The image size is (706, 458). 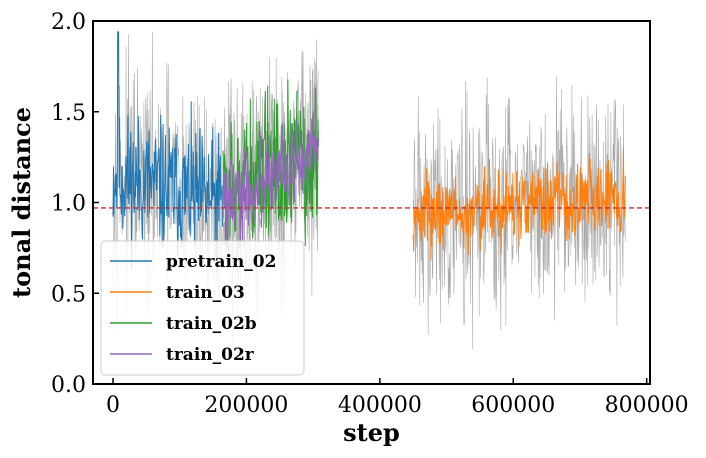 What do you see at coordinates (246, 405) in the screenshot?
I see `x-tick-label: 200000` at bounding box center [246, 405].